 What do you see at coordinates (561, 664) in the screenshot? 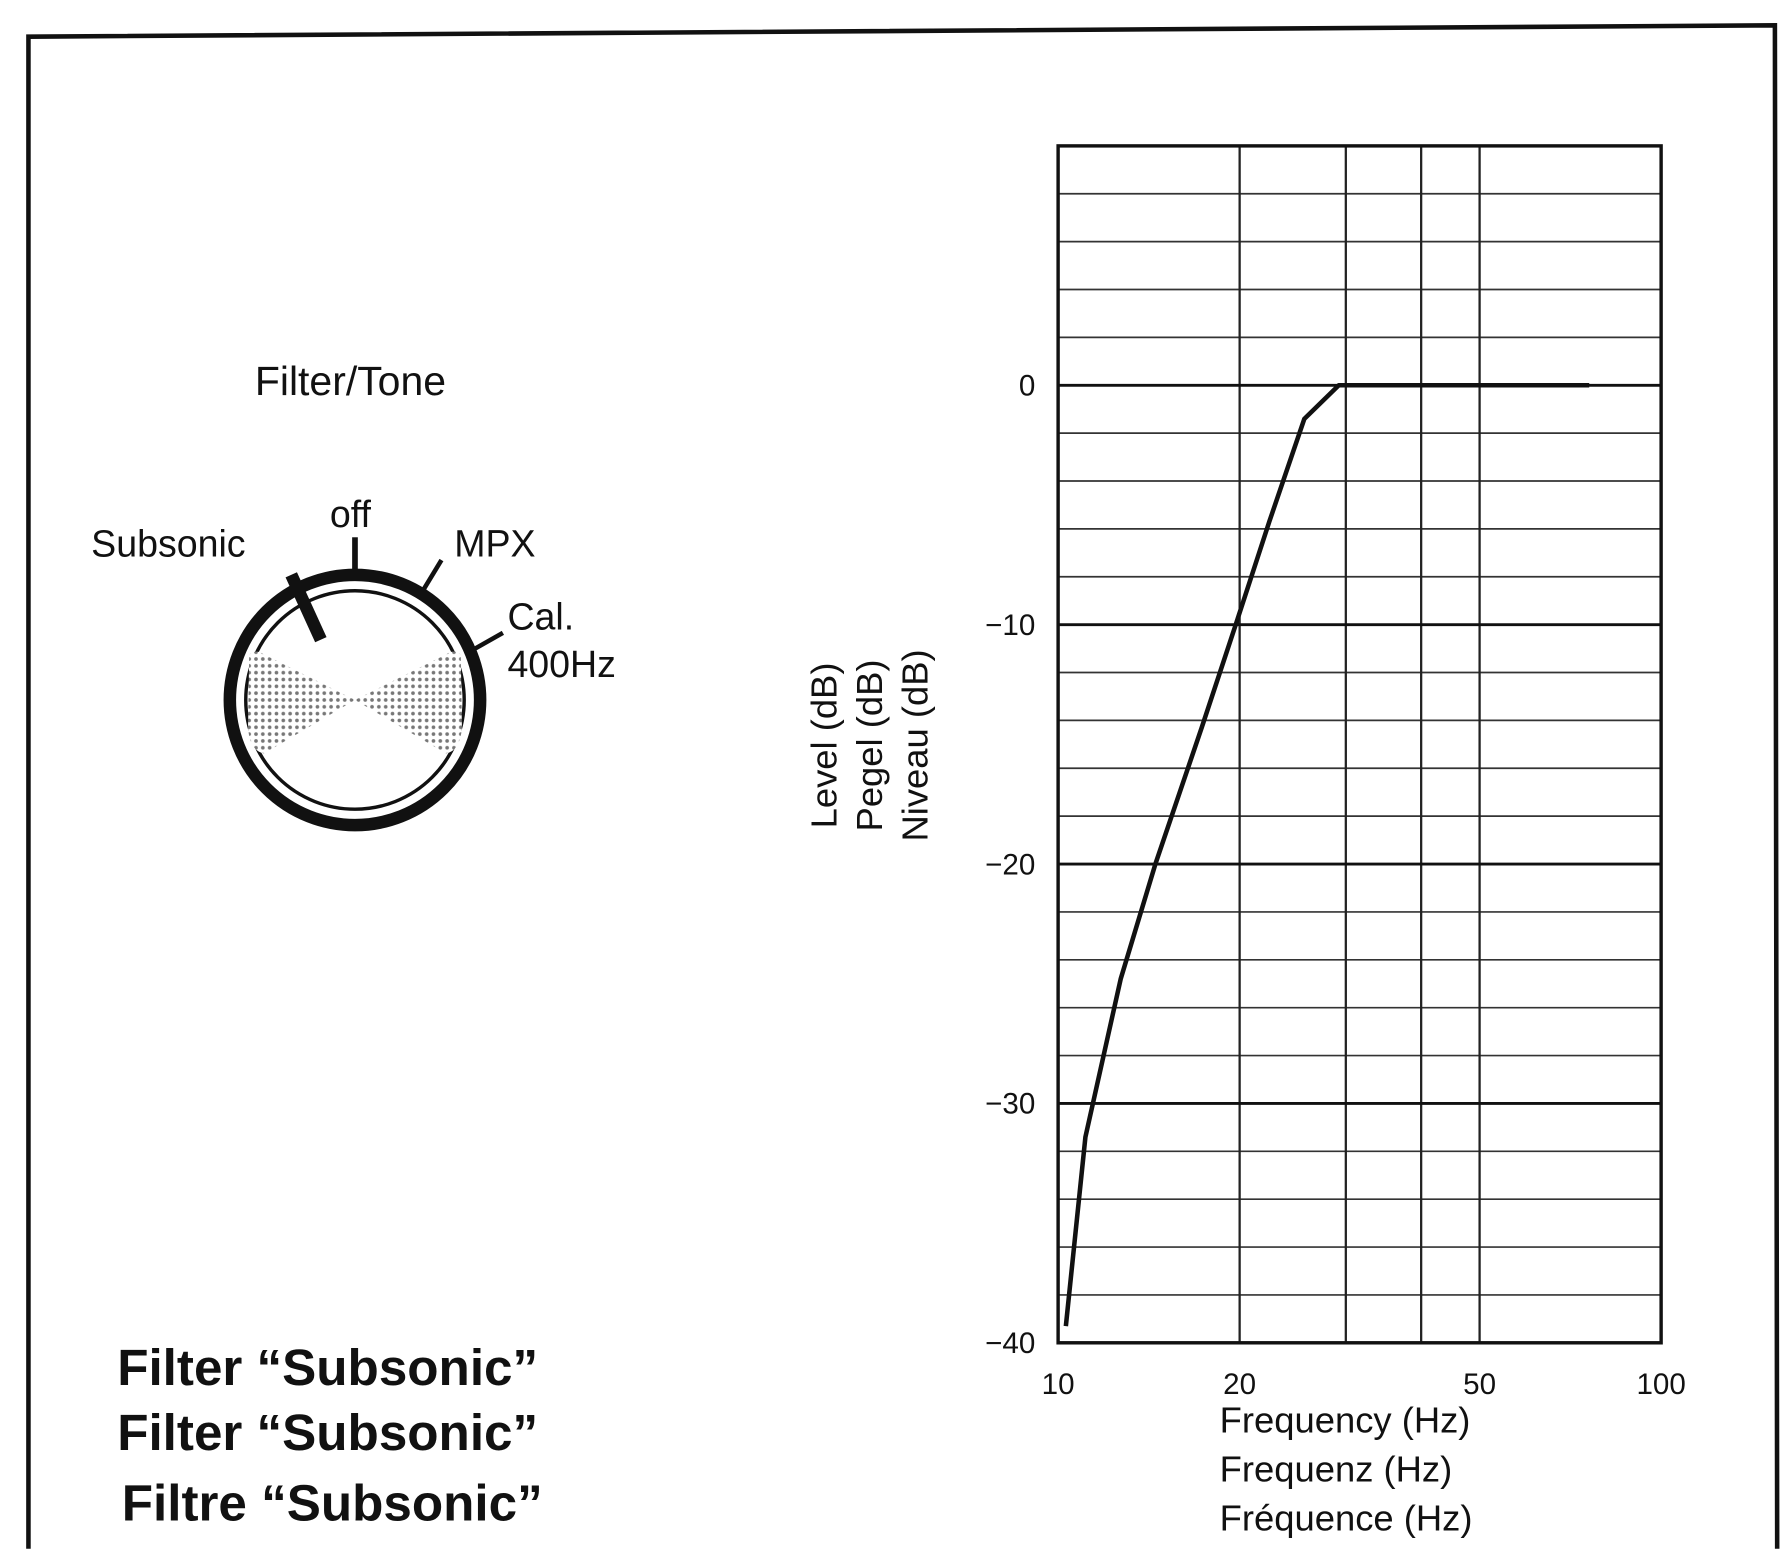
I see `knob-position: 400Hz` at bounding box center [561, 664].